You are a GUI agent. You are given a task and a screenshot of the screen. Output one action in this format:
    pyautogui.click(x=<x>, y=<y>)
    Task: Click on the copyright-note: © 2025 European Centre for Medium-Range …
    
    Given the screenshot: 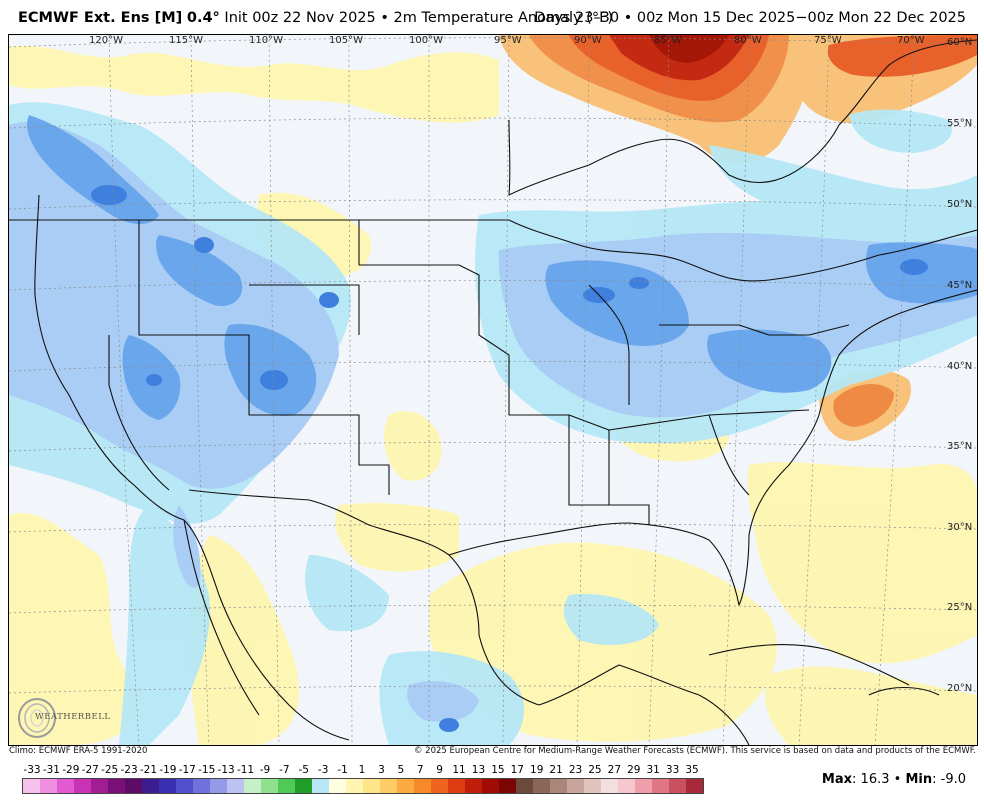 What is the action you would take?
    pyautogui.click(x=694, y=751)
    